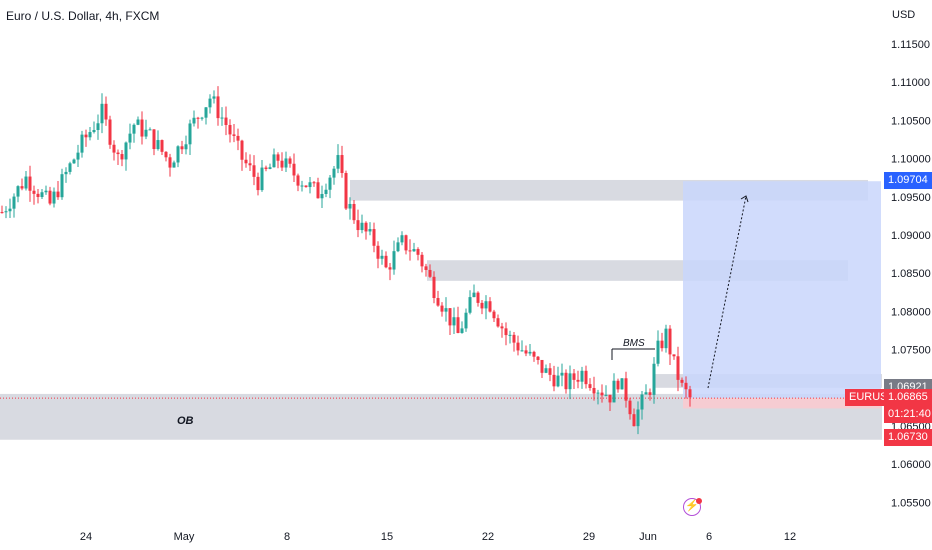 The image size is (932, 550). I want to click on time-tick-label: 24, so click(86, 537).